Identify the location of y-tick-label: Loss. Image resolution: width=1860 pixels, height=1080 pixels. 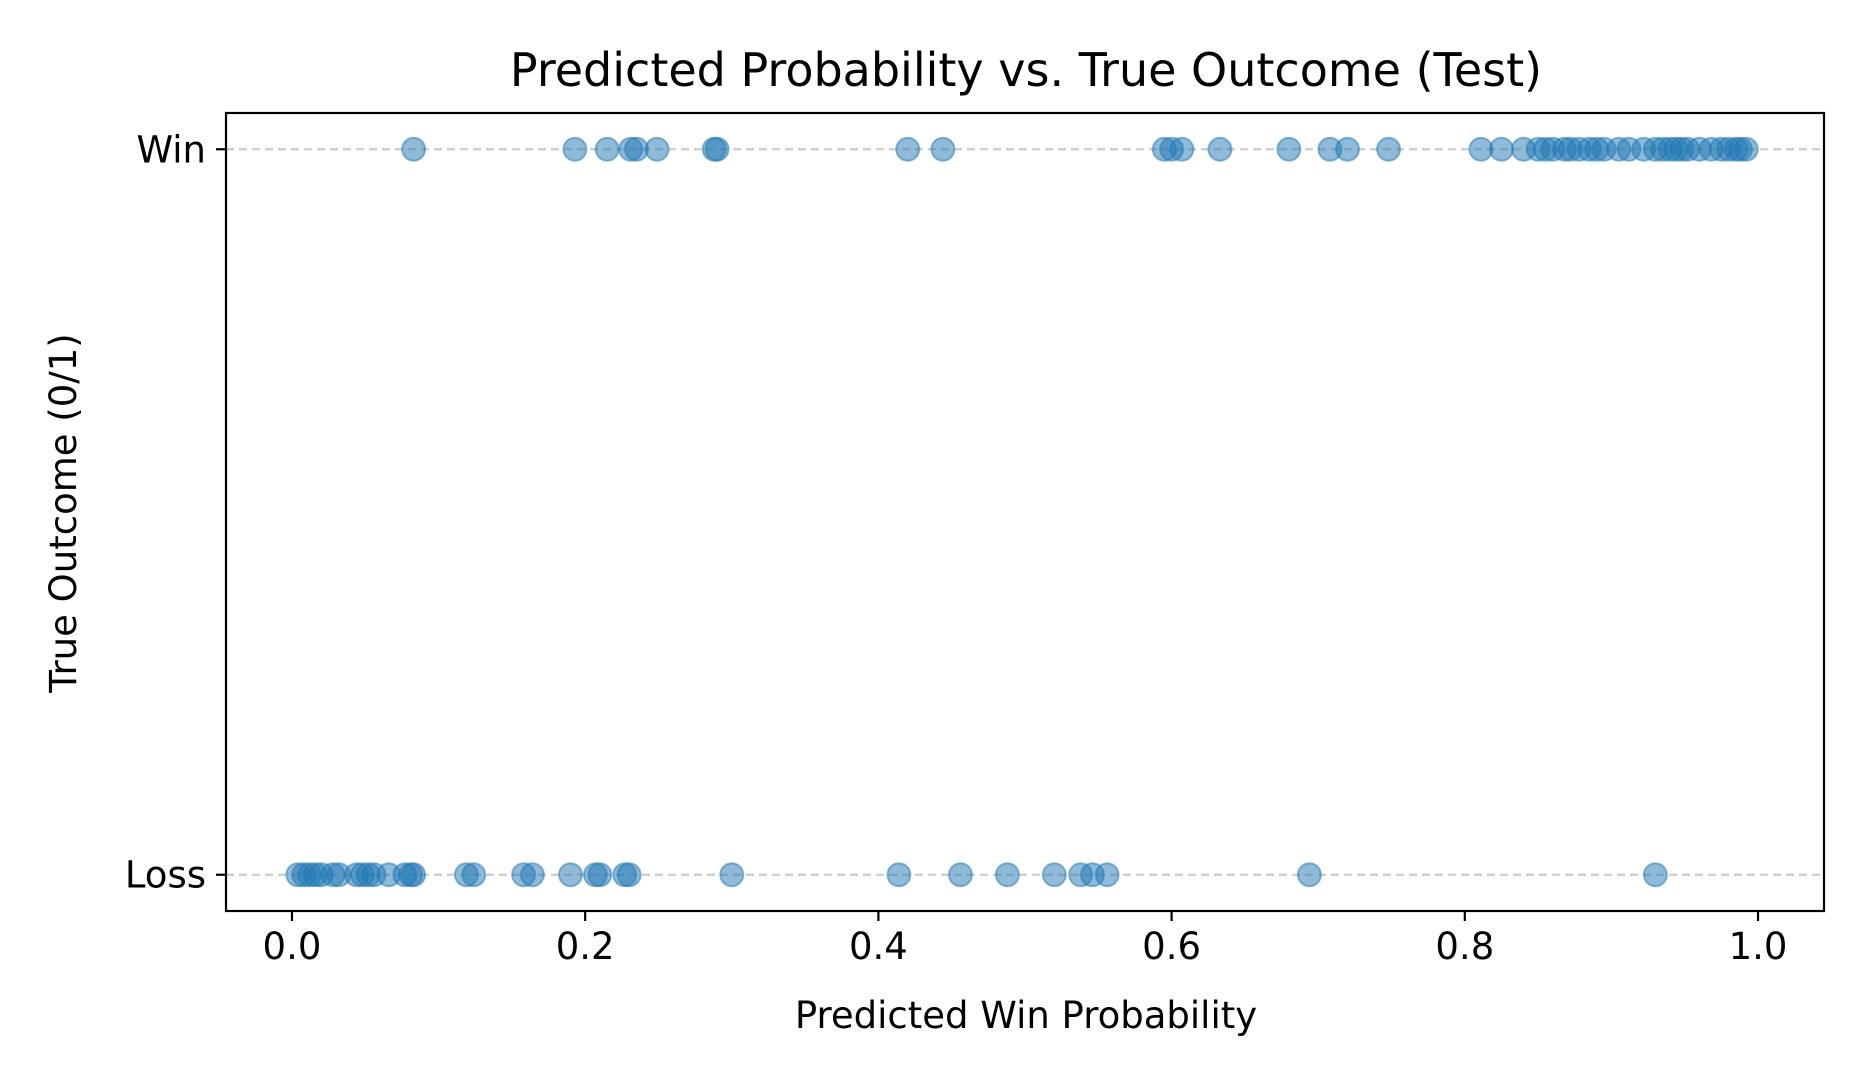
(165, 875).